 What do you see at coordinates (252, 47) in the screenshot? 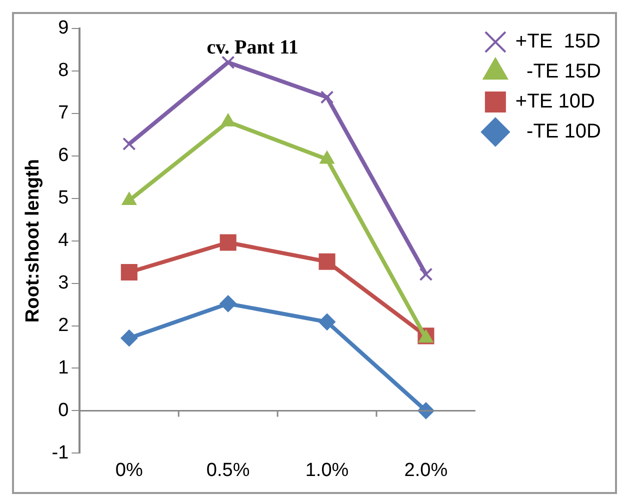
I see `chart-title: cv. Pant 11` at bounding box center [252, 47].